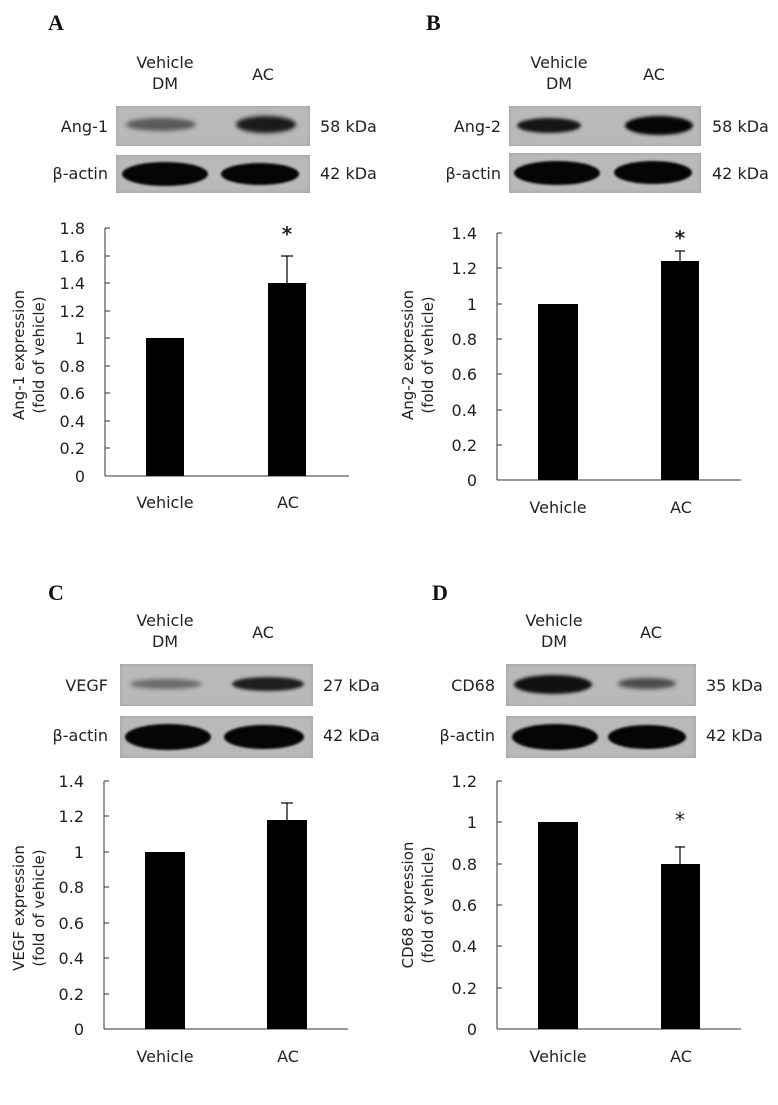  I want to click on y-axis-title: Ang-2 expression (fold of vehicle), so click(418, 355).